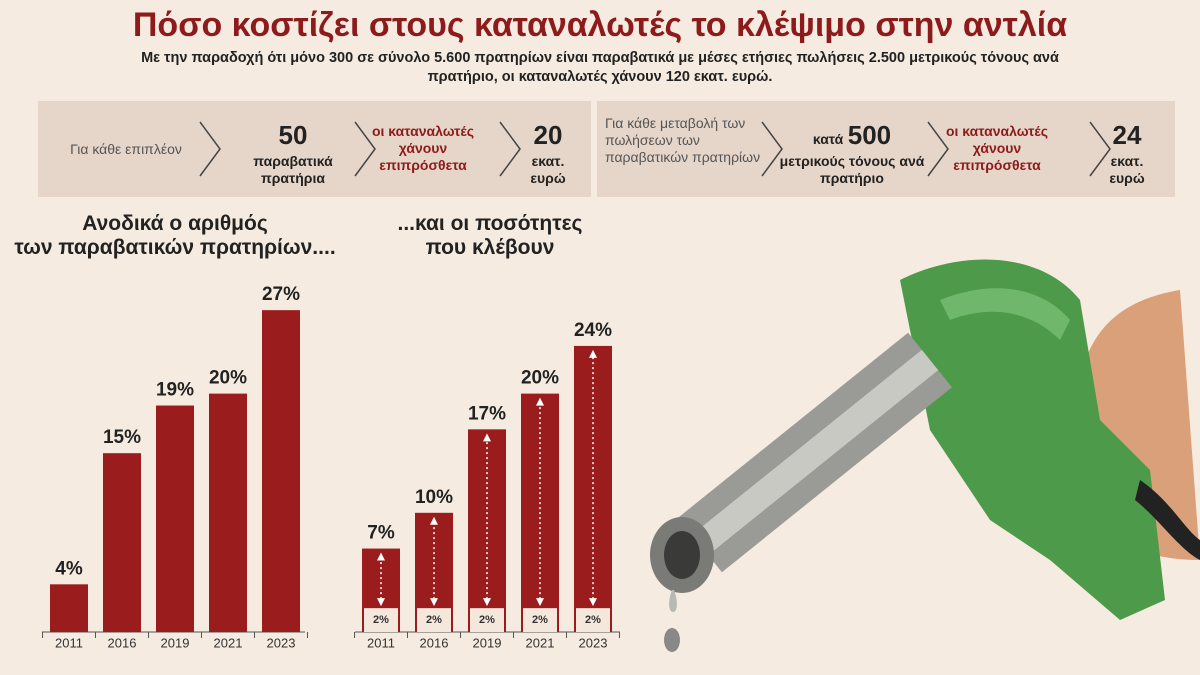 The width and height of the screenshot is (1200, 675). Describe the element at coordinates (828, 139) in the screenshot. I see `prefix: κατά` at that location.